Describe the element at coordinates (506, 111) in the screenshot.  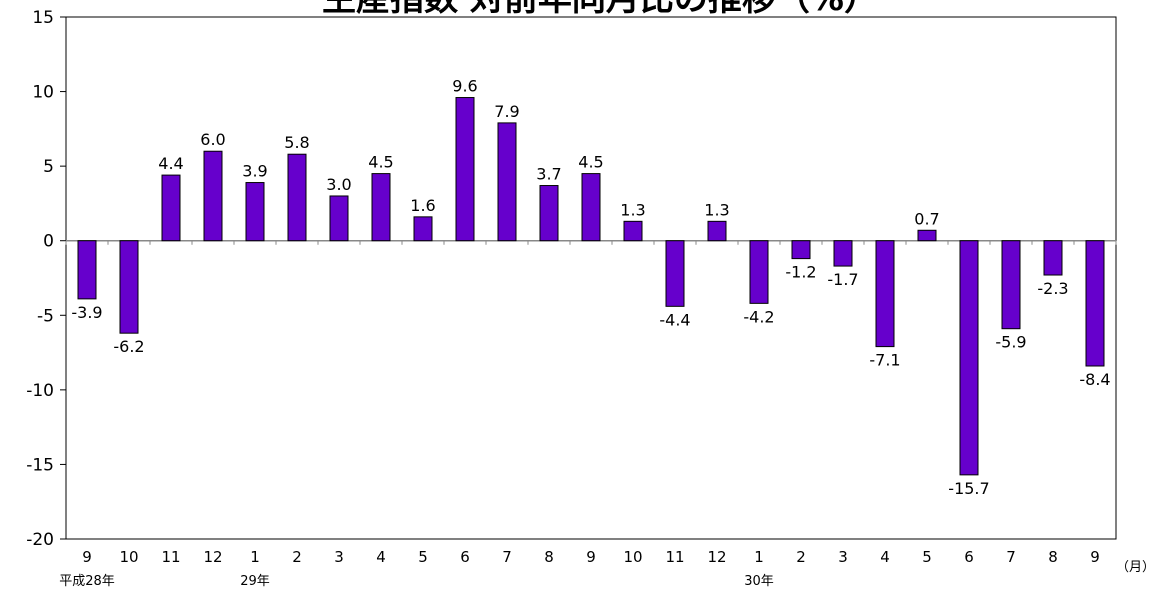
I see `data-label: 7.9` at that location.